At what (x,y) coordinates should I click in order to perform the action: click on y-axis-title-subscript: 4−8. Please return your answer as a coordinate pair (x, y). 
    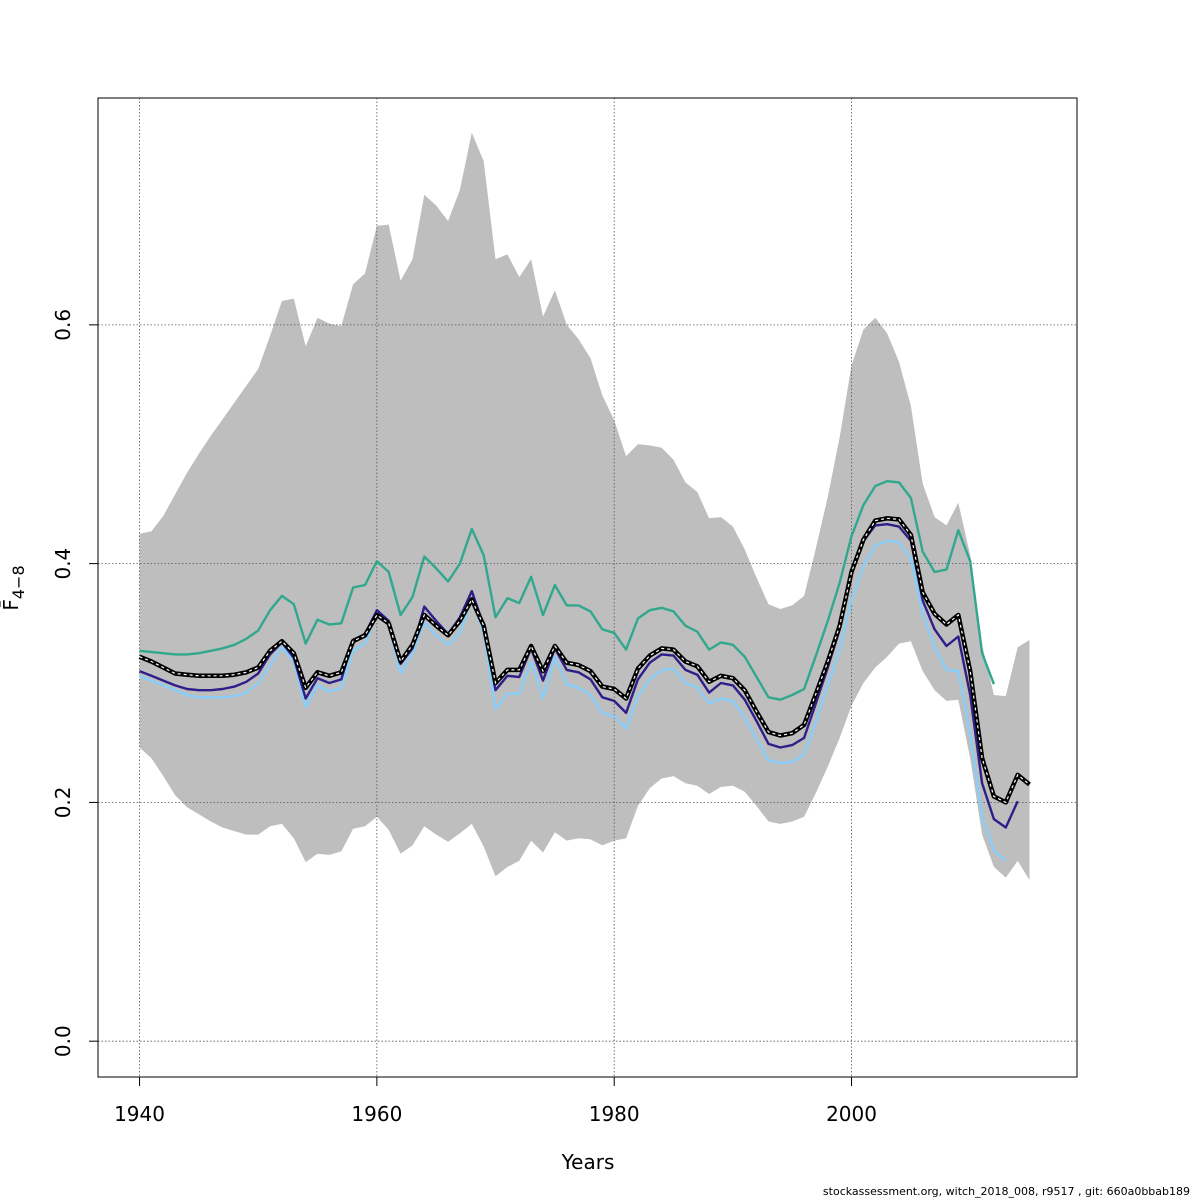
    Looking at the image, I should click on (18, 582).